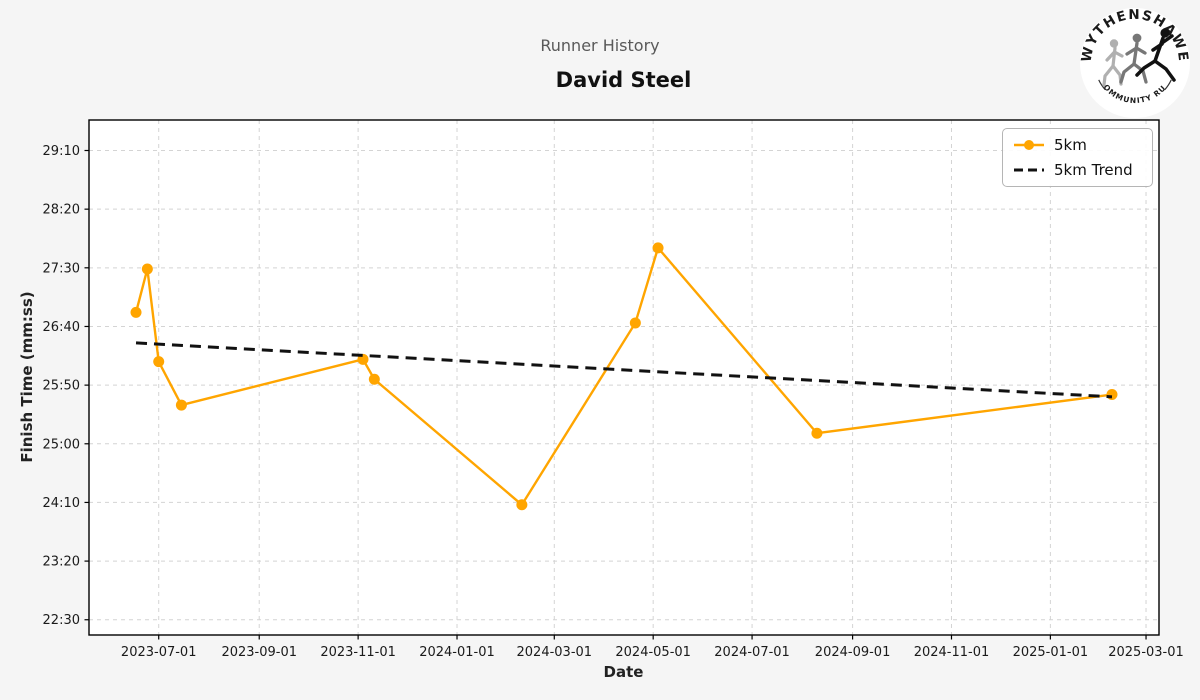  What do you see at coordinates (1077, 157) in the screenshot?
I see `legend: 5km 5km Trend` at bounding box center [1077, 157].